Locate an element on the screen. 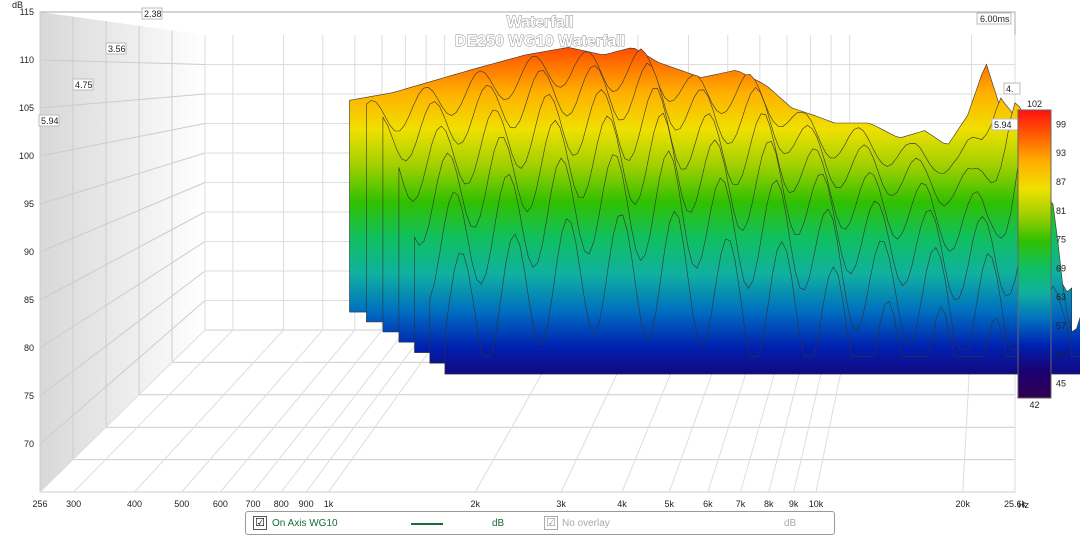 The width and height of the screenshot is (1080, 538). overlay-unit: dB is located at coordinates (790, 523).